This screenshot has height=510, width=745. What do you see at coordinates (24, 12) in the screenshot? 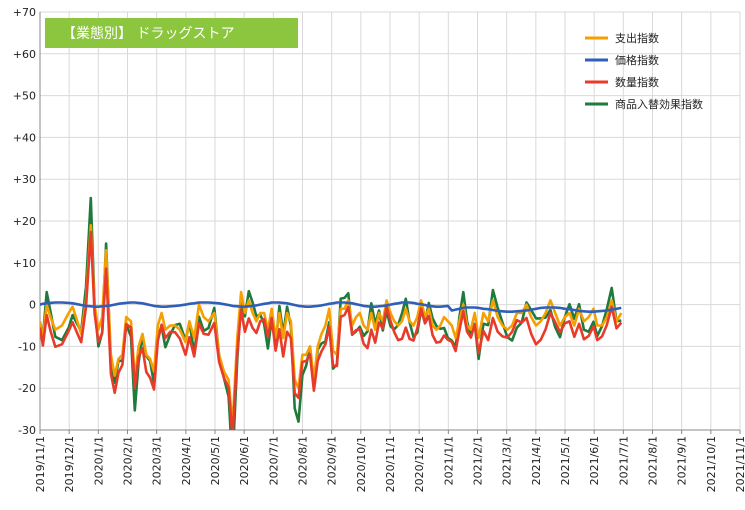
I see `y-tick-label: +70` at bounding box center [24, 12].